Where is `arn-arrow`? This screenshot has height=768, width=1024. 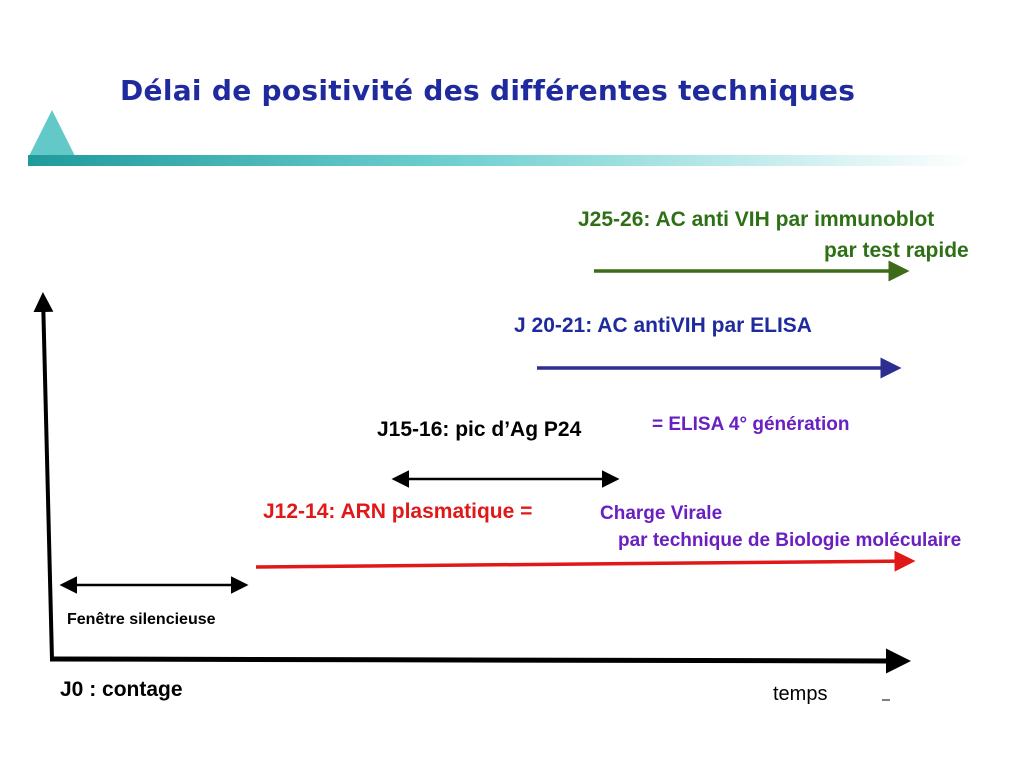
arn-arrow is located at coordinates (585, 561).